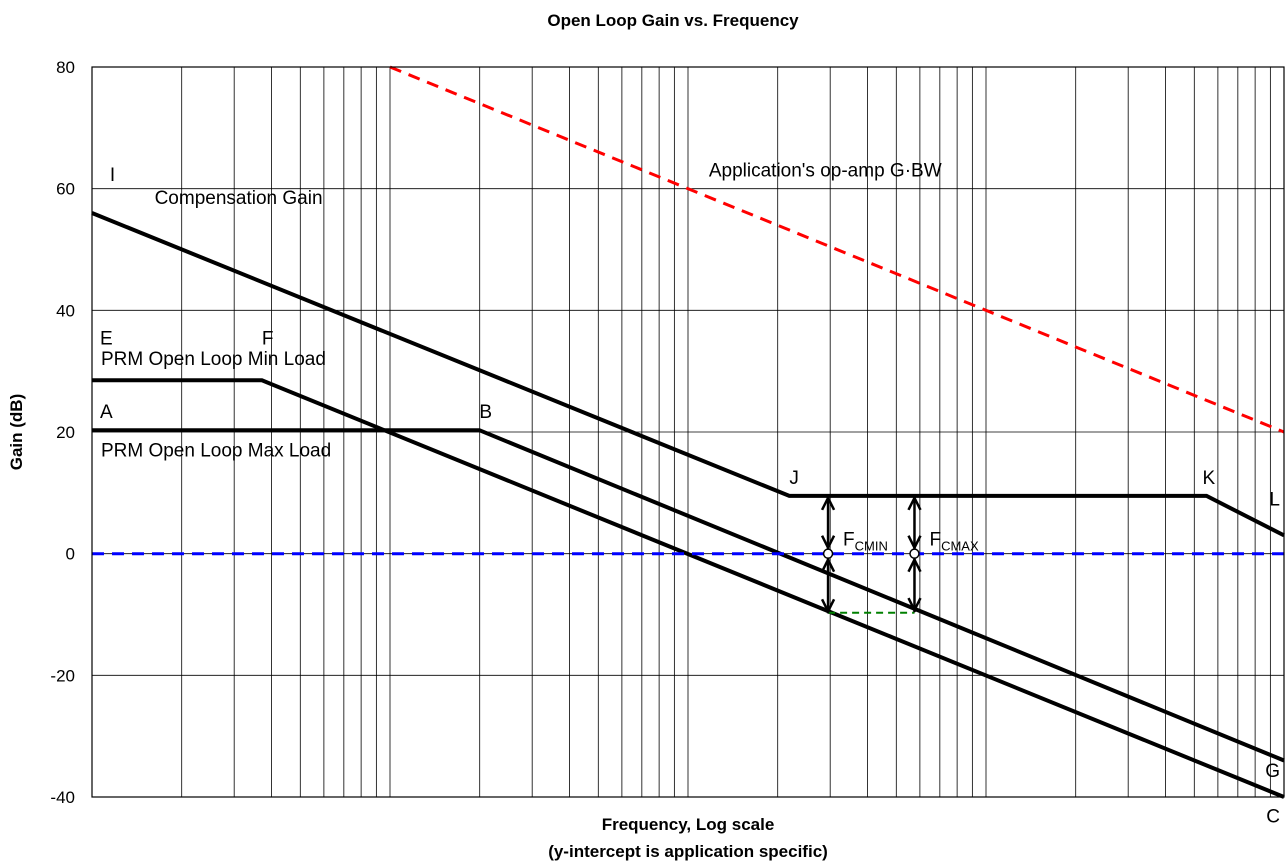  I want to click on y-axis-title: Gain (dB), so click(16, 432).